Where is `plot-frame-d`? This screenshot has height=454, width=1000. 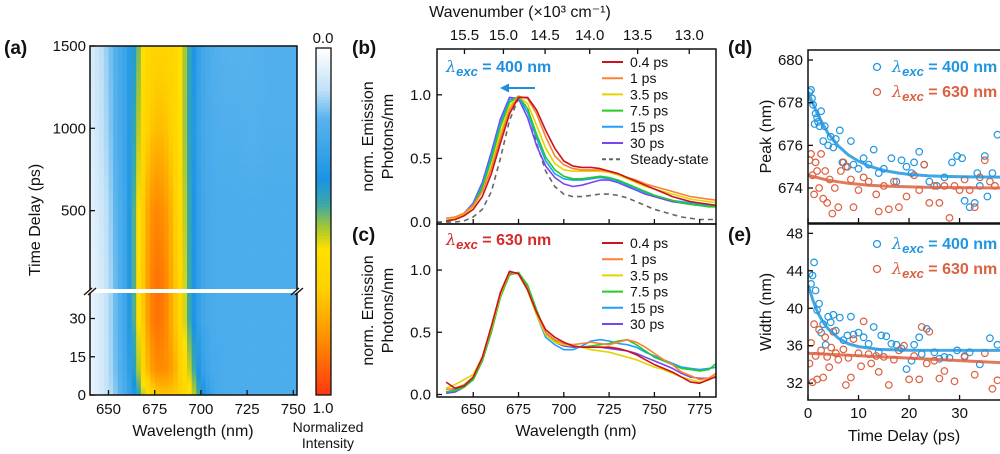
plot-frame-d is located at coordinates (903, 136).